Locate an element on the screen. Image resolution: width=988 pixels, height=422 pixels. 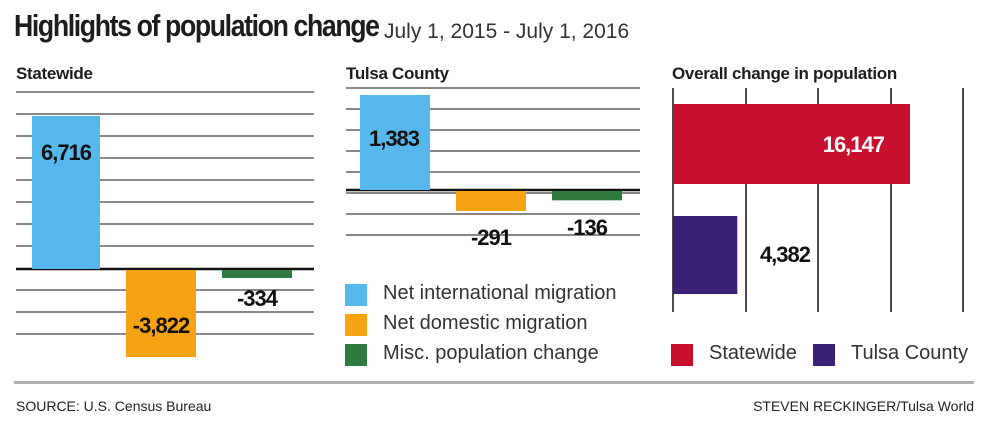
tulsa-bar-international is located at coordinates (395, 142).